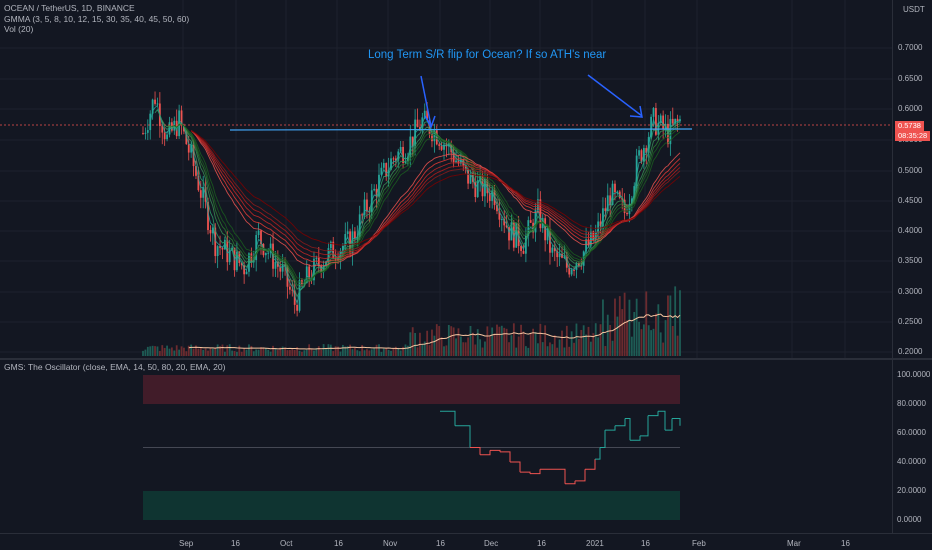 Image resolution: width=932 pixels, height=550 pixels. I want to click on pane-separator, so click(466, 359).